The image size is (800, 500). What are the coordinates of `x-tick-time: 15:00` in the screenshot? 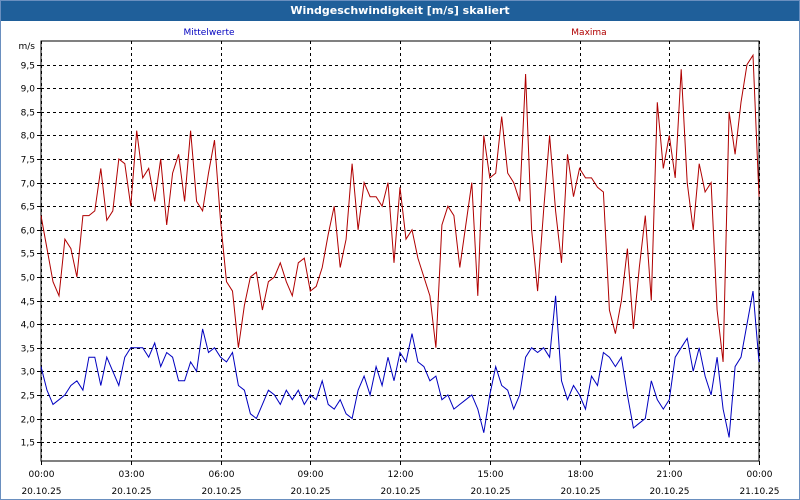 It's located at (491, 475).